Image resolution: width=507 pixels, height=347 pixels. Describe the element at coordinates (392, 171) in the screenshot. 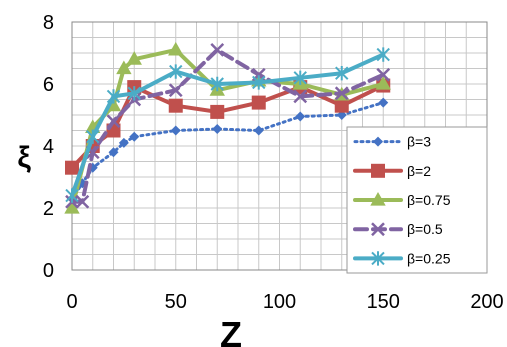

I see `legend-entry: β=2` at that location.